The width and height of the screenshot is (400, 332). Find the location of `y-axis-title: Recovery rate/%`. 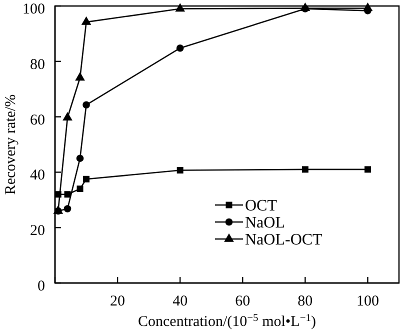

y-axis-title: Recovery rate/% is located at coordinates (11, 144).